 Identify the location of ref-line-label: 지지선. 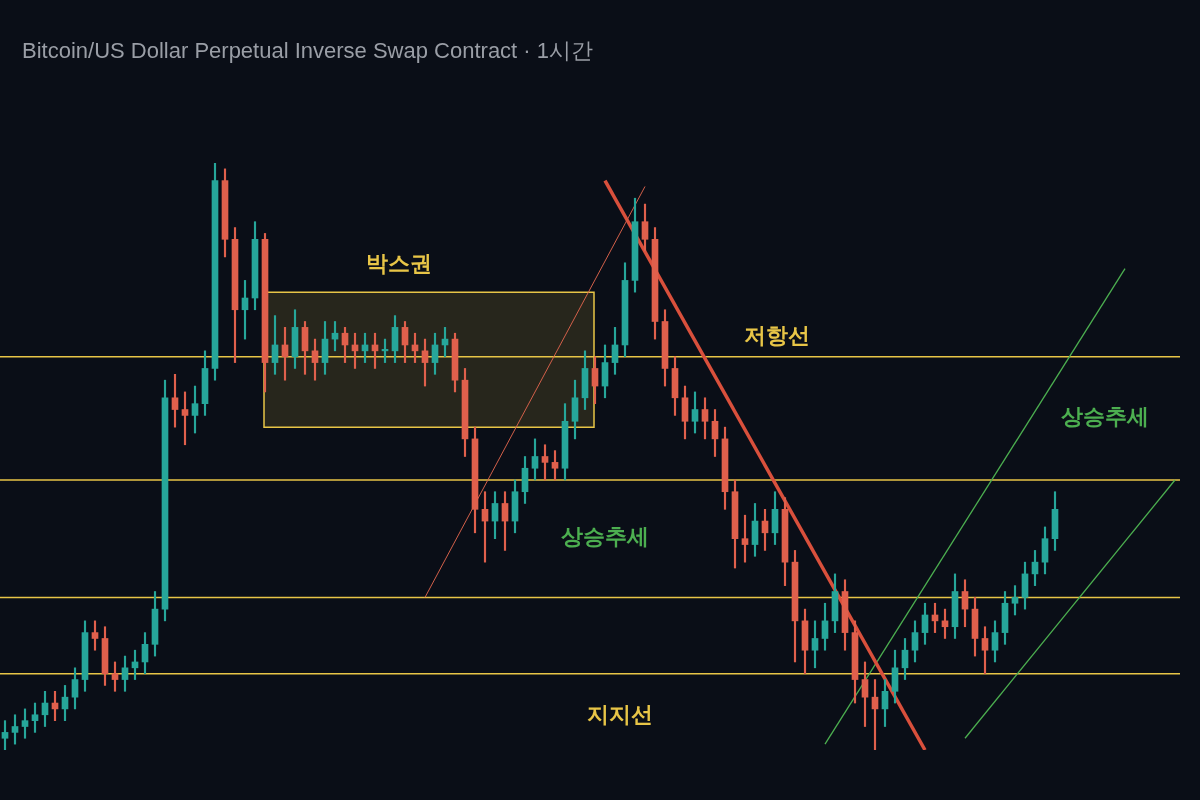
(620, 715).